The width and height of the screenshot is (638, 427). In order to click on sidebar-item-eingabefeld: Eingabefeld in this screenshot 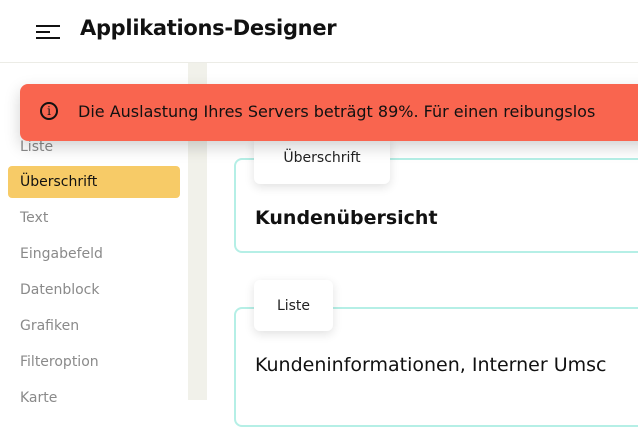, I will do `click(61, 254)`.